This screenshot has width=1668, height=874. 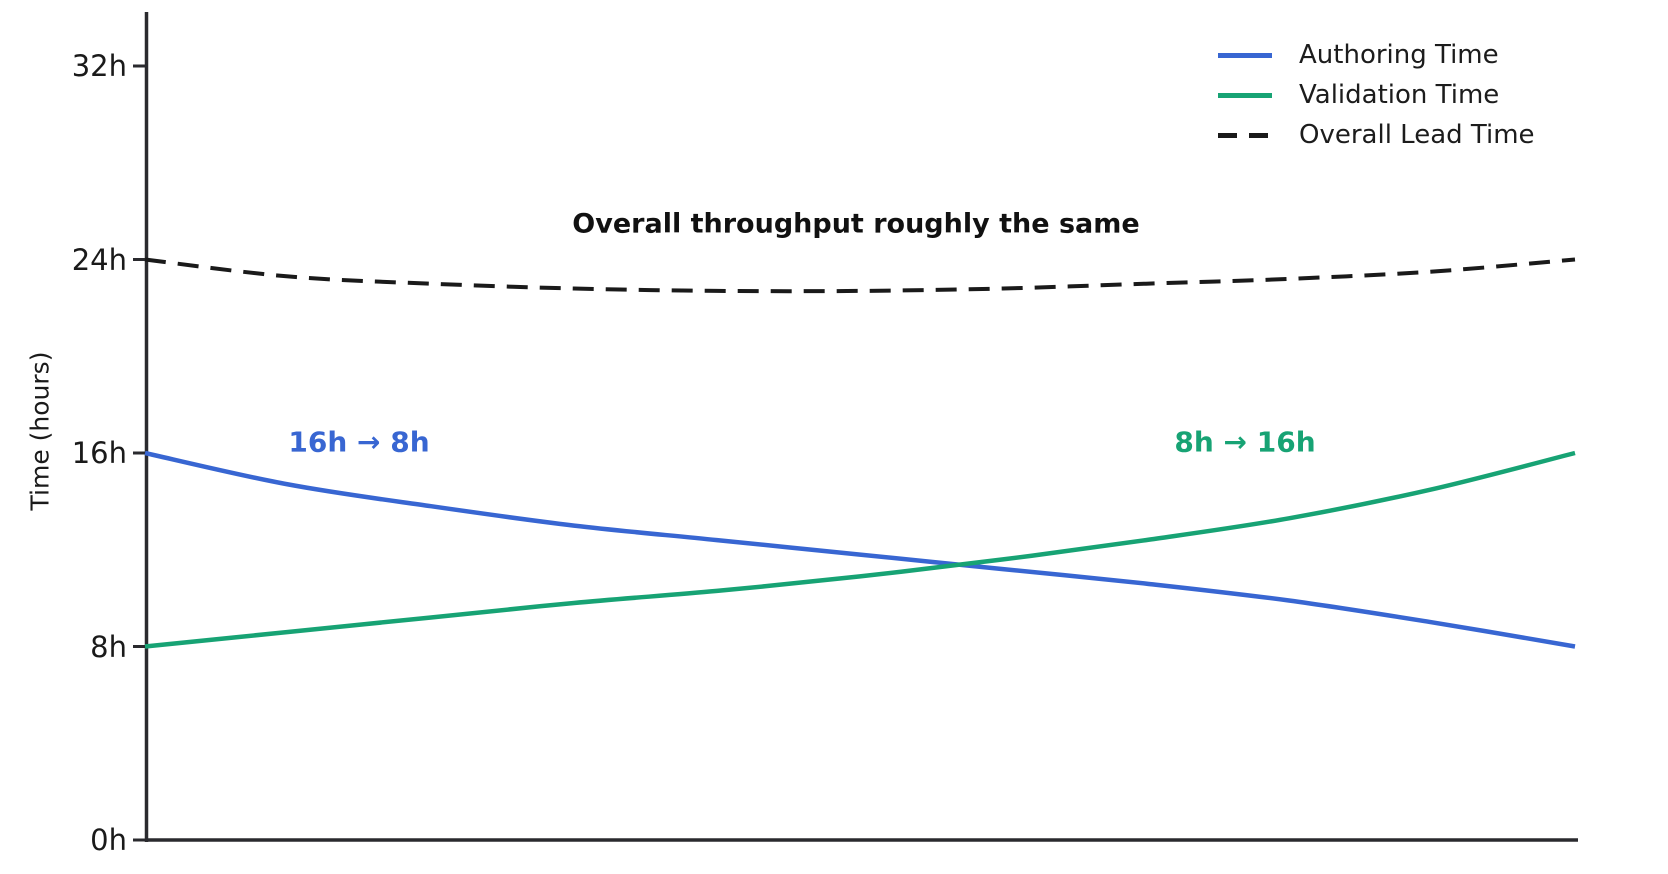 I want to click on validation-line-swatch-icon, so click(x=1245, y=95).